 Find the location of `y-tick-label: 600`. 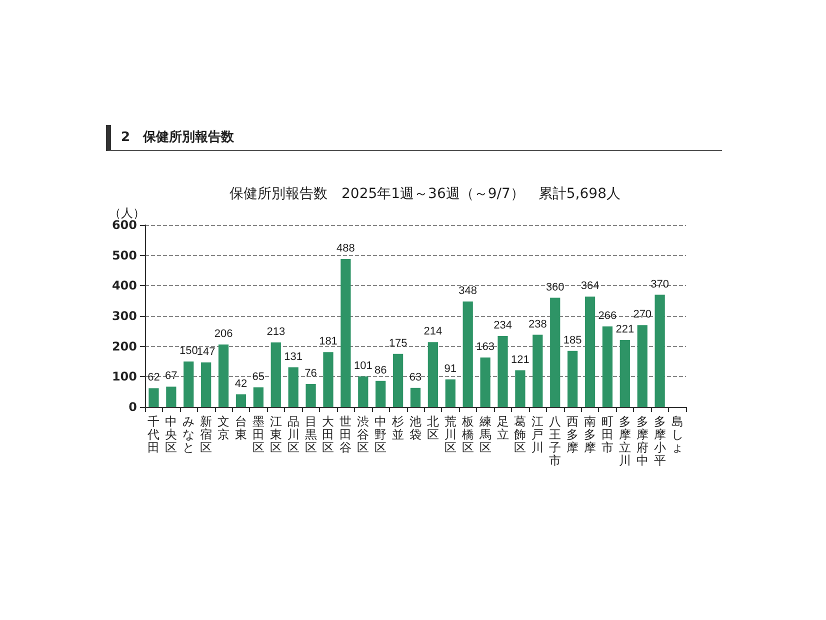

y-tick-label: 600 is located at coordinates (124, 225).